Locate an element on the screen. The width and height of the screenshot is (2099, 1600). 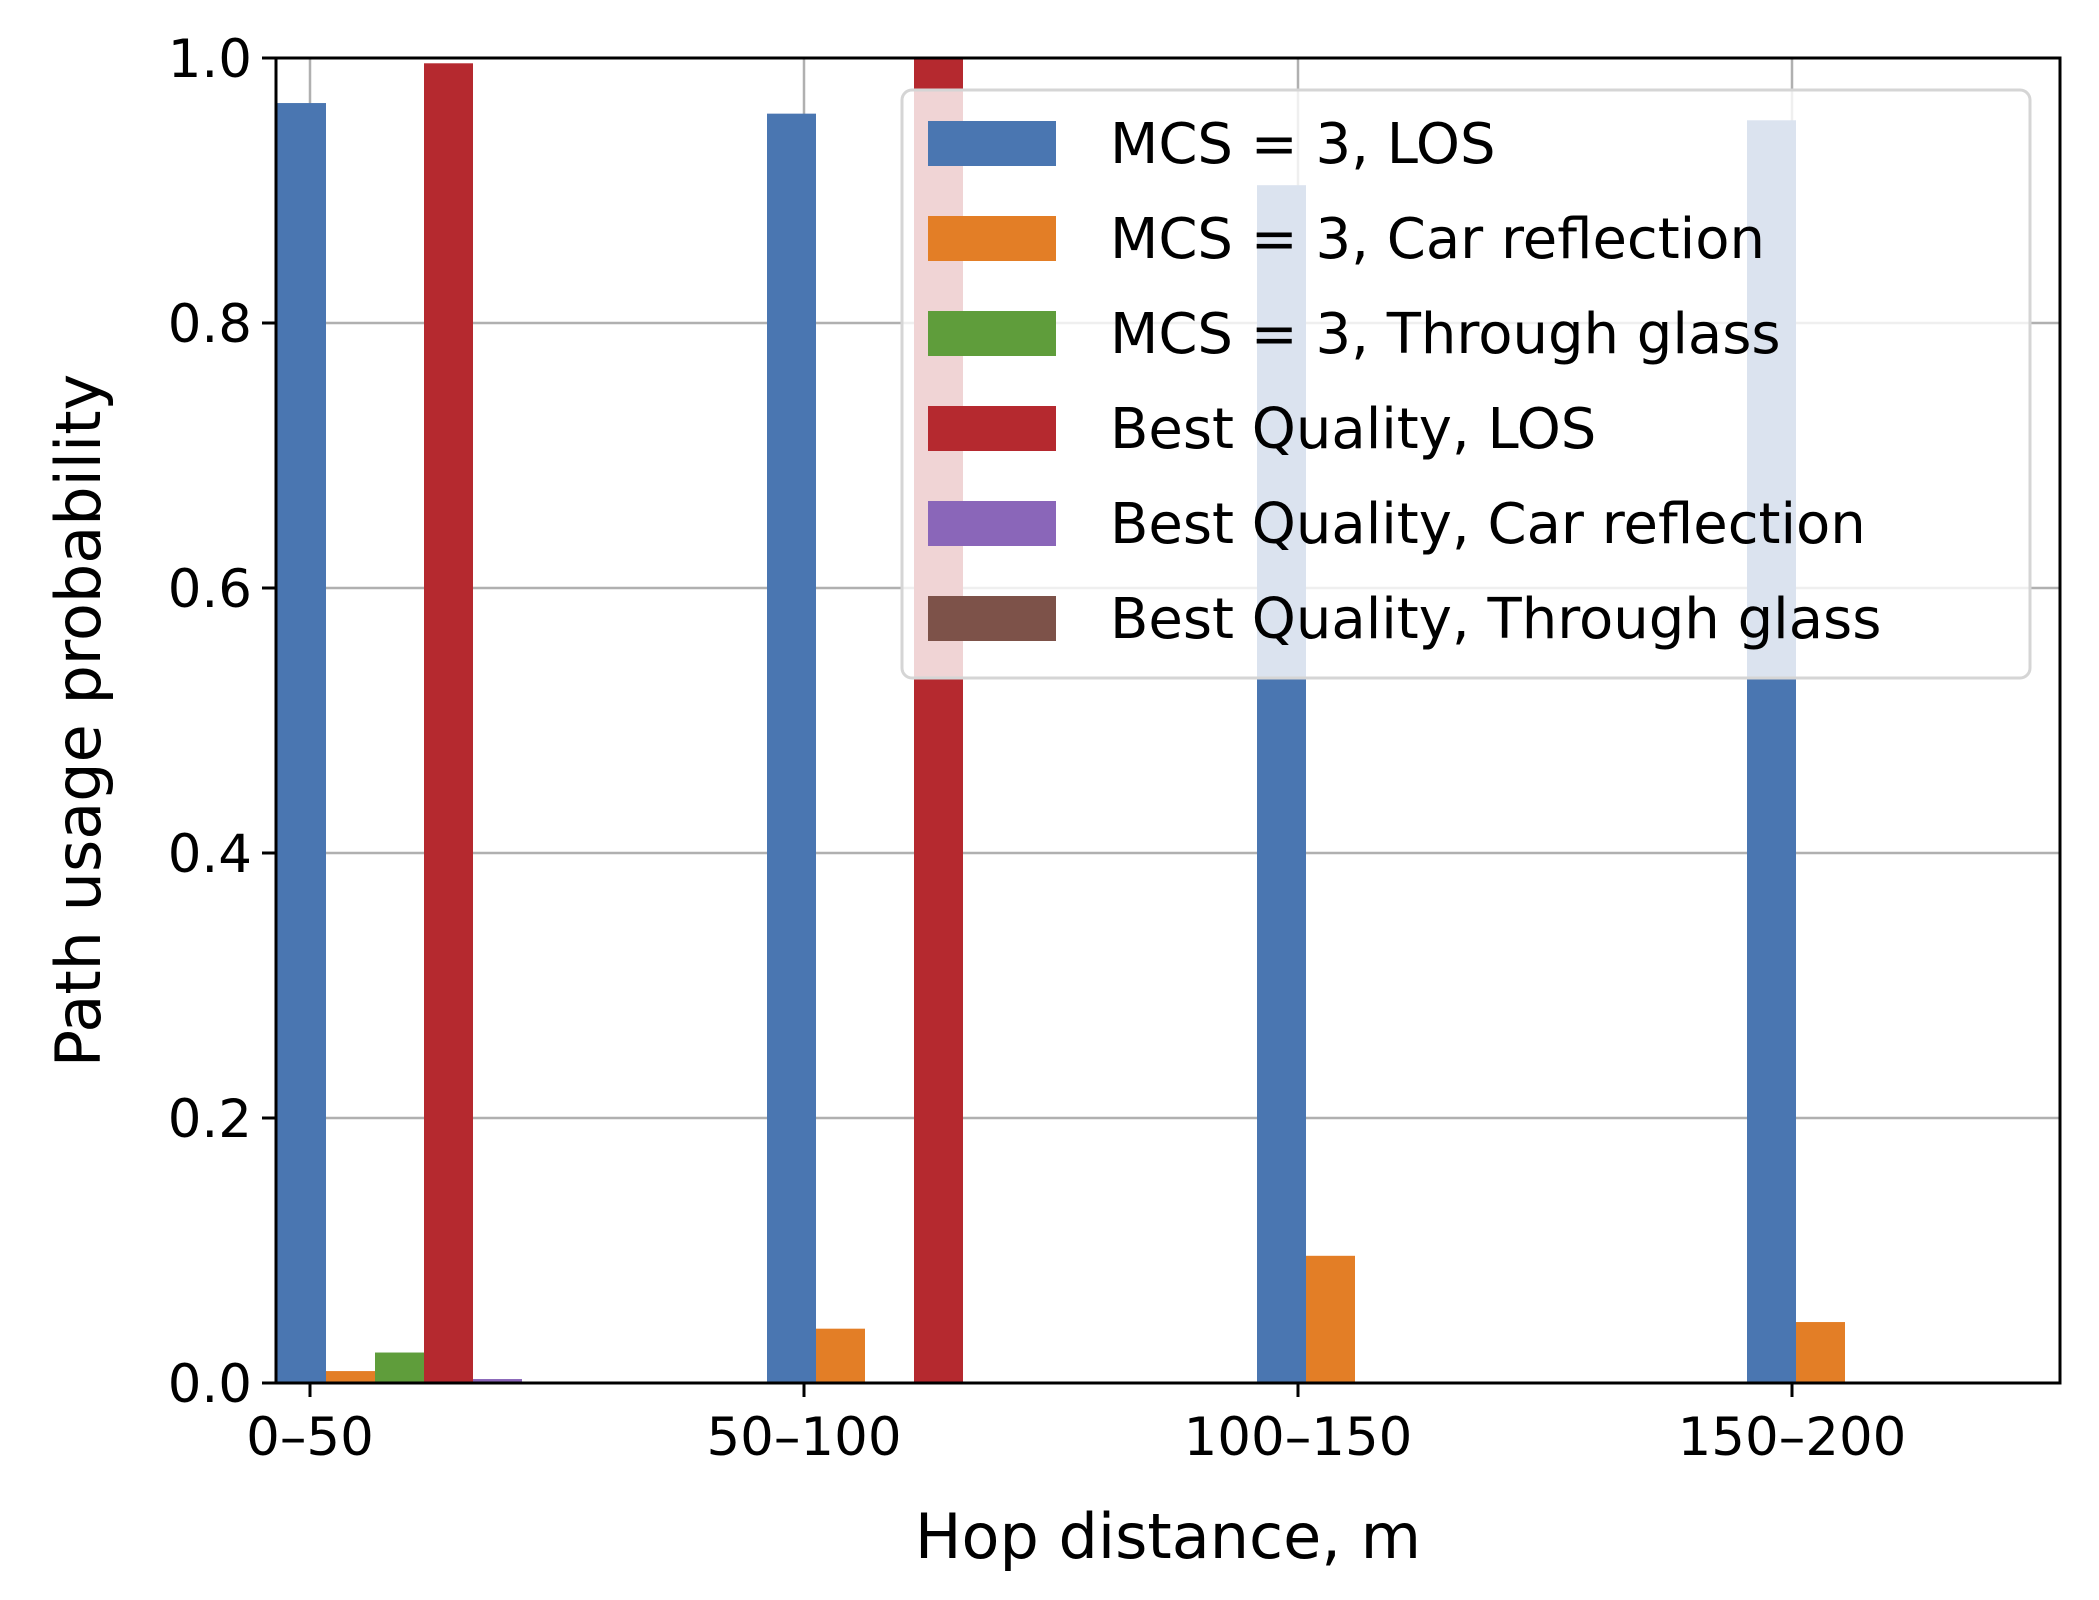
legend-entry: Best Quality, Through glass is located at coordinates (1495, 619).